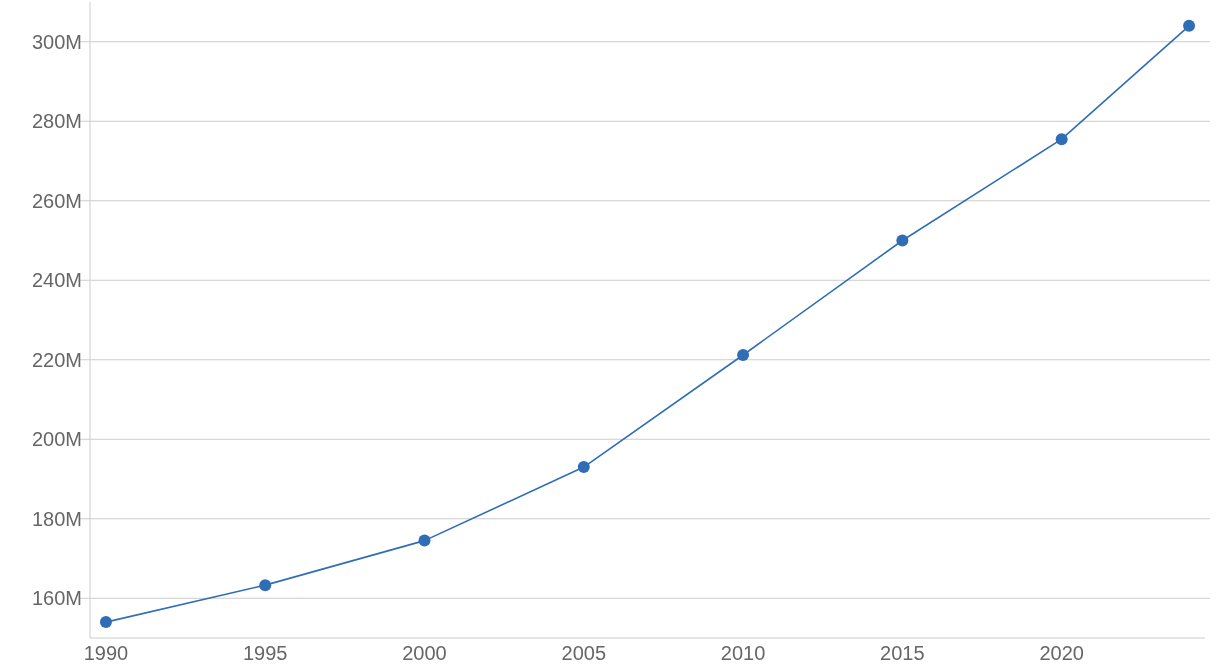 The width and height of the screenshot is (1220, 672). I want to click on y-tick-label: 180M, so click(56, 518).